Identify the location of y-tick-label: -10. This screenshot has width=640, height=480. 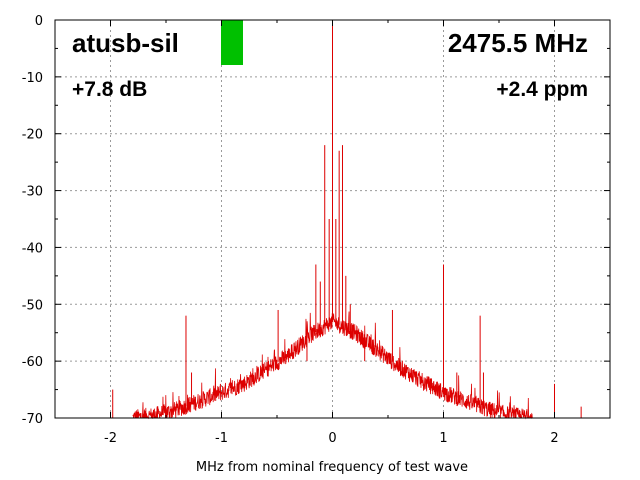
(32, 78).